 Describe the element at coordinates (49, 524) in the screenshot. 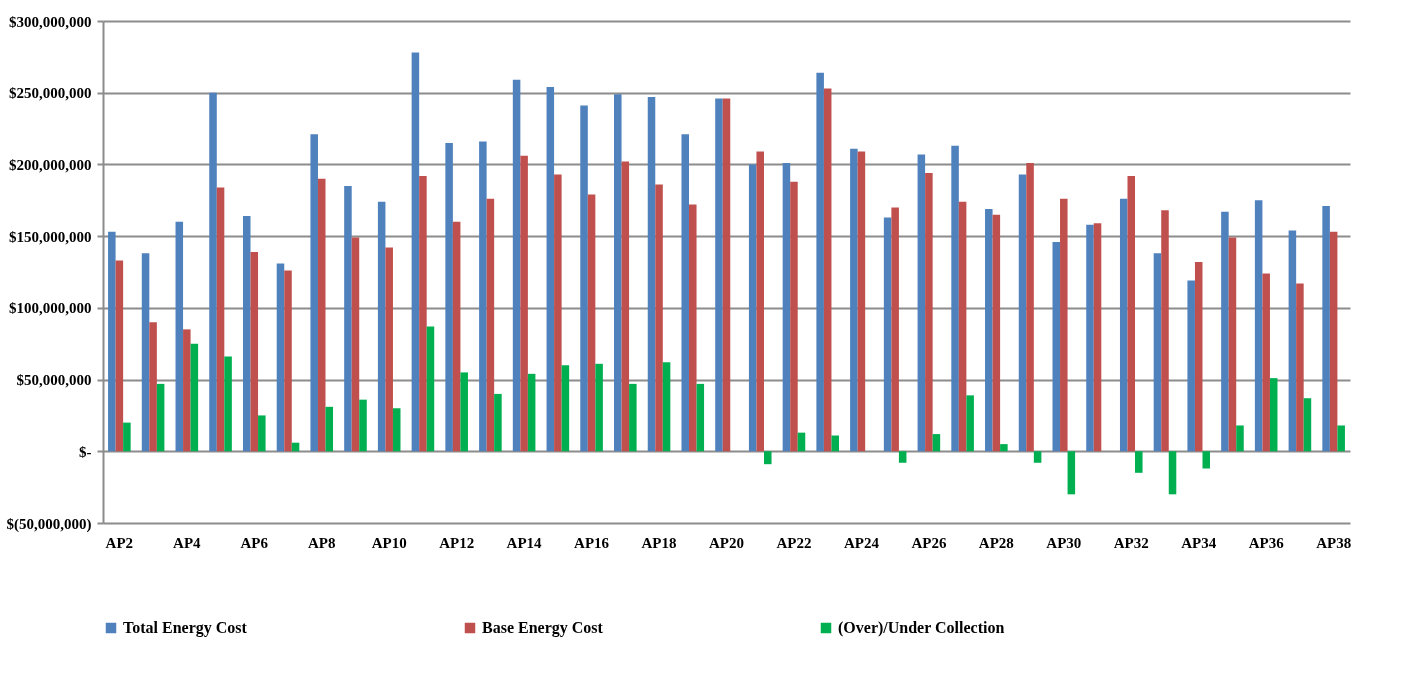

I see `y-tick-label: $(50,000,000)` at that location.